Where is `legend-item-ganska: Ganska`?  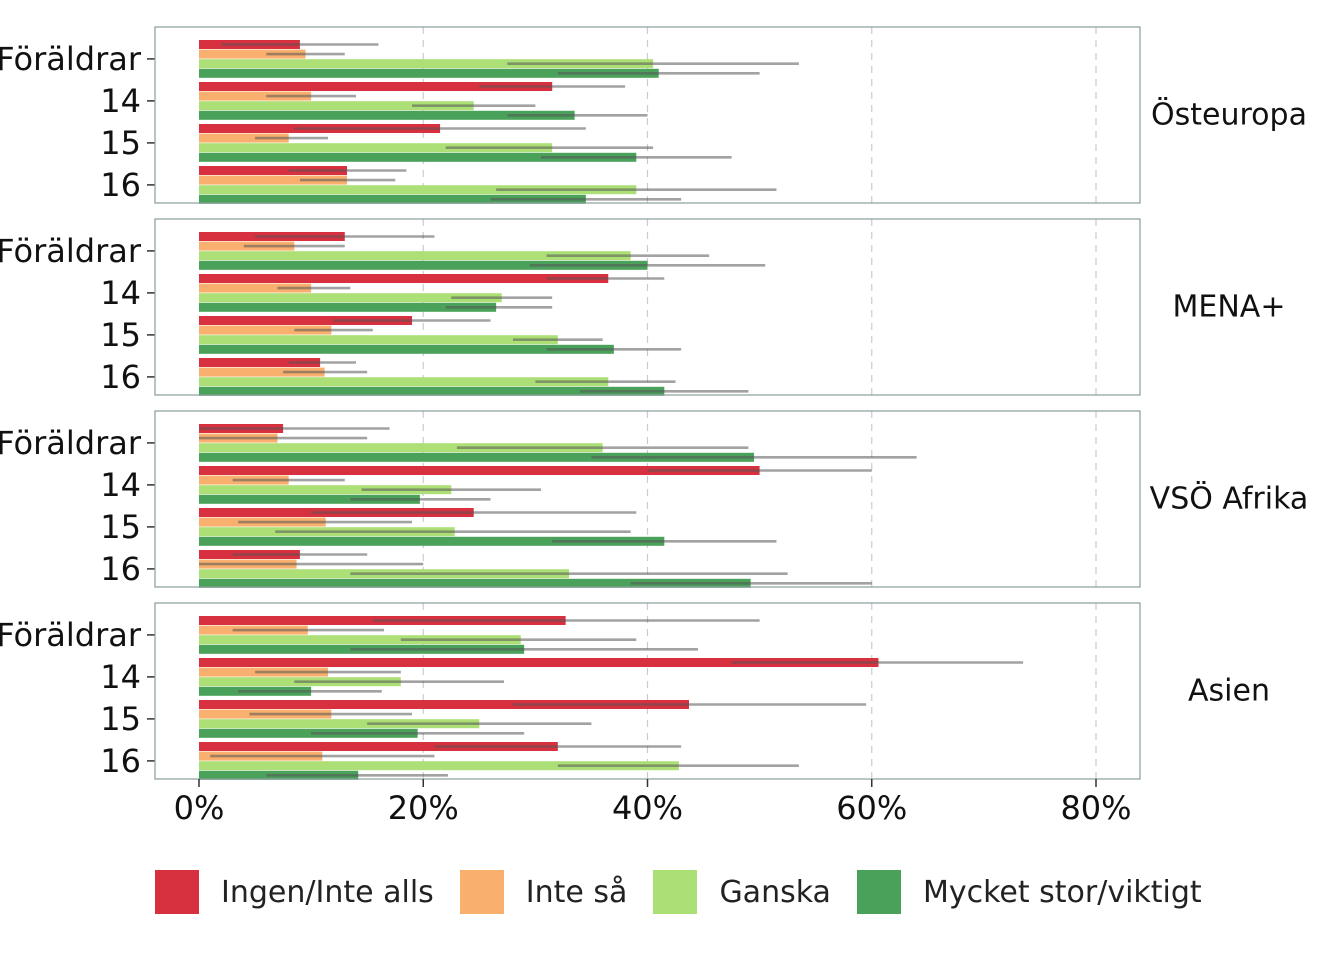
legend-item-ganska: Ganska is located at coordinates (742, 892).